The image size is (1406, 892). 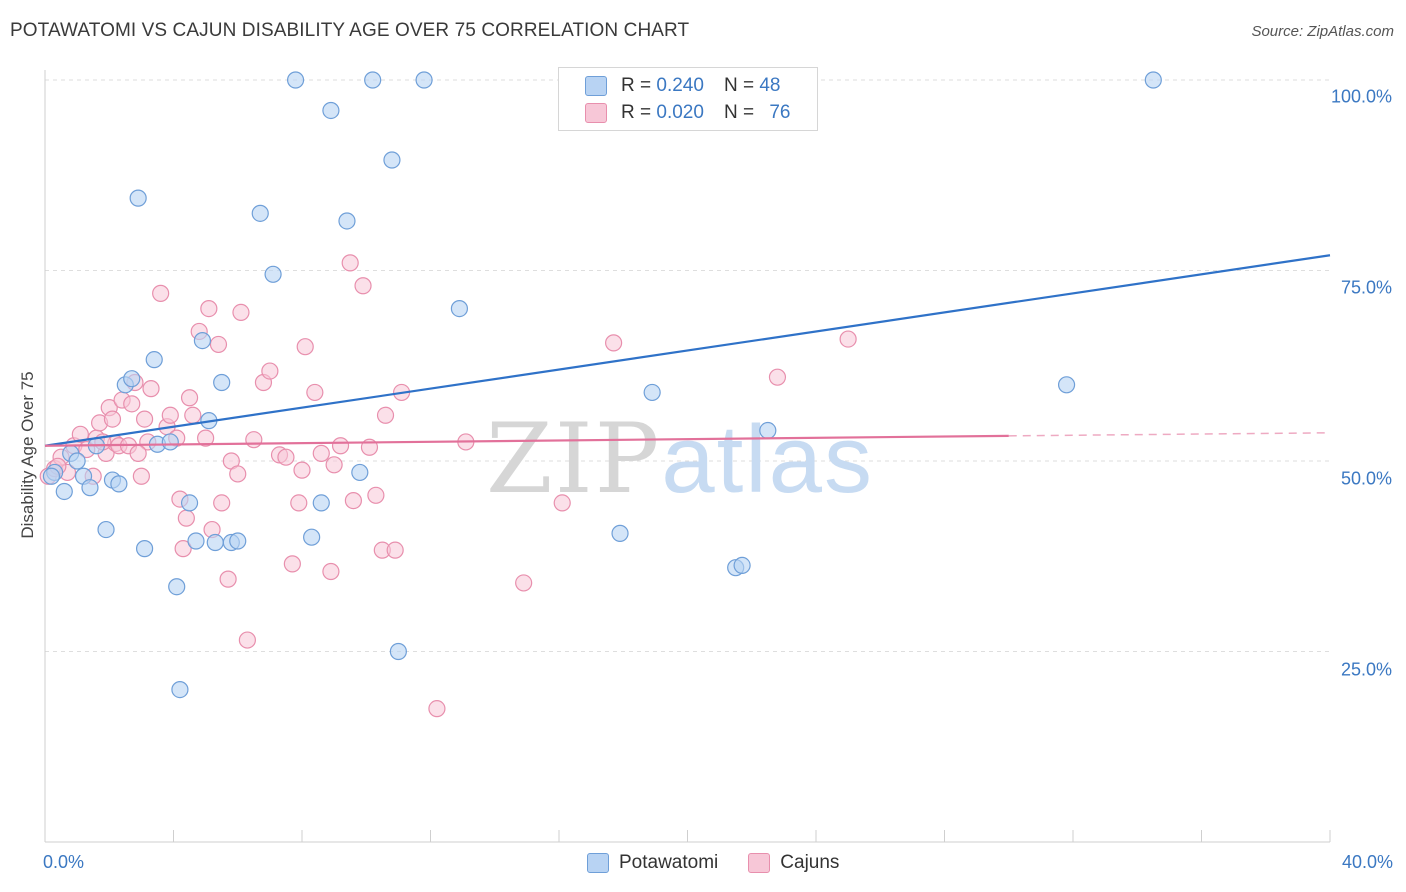 I want to click on potawatomi-legend-label: Potawatomi, so click(x=669, y=862).